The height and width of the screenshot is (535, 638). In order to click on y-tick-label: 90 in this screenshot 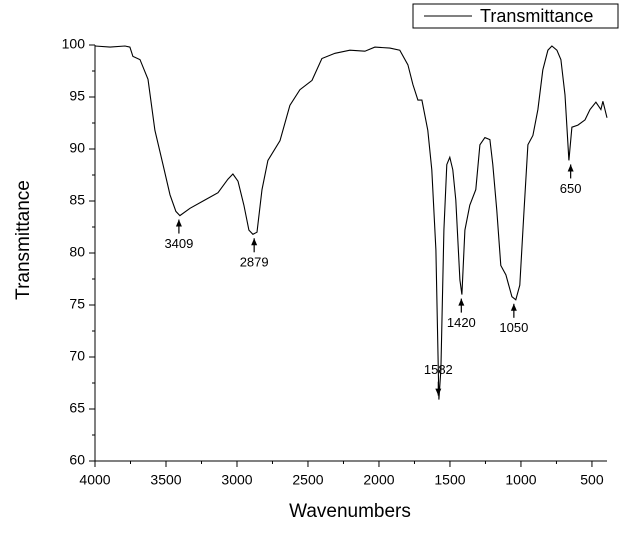, I will do `click(77, 148)`.